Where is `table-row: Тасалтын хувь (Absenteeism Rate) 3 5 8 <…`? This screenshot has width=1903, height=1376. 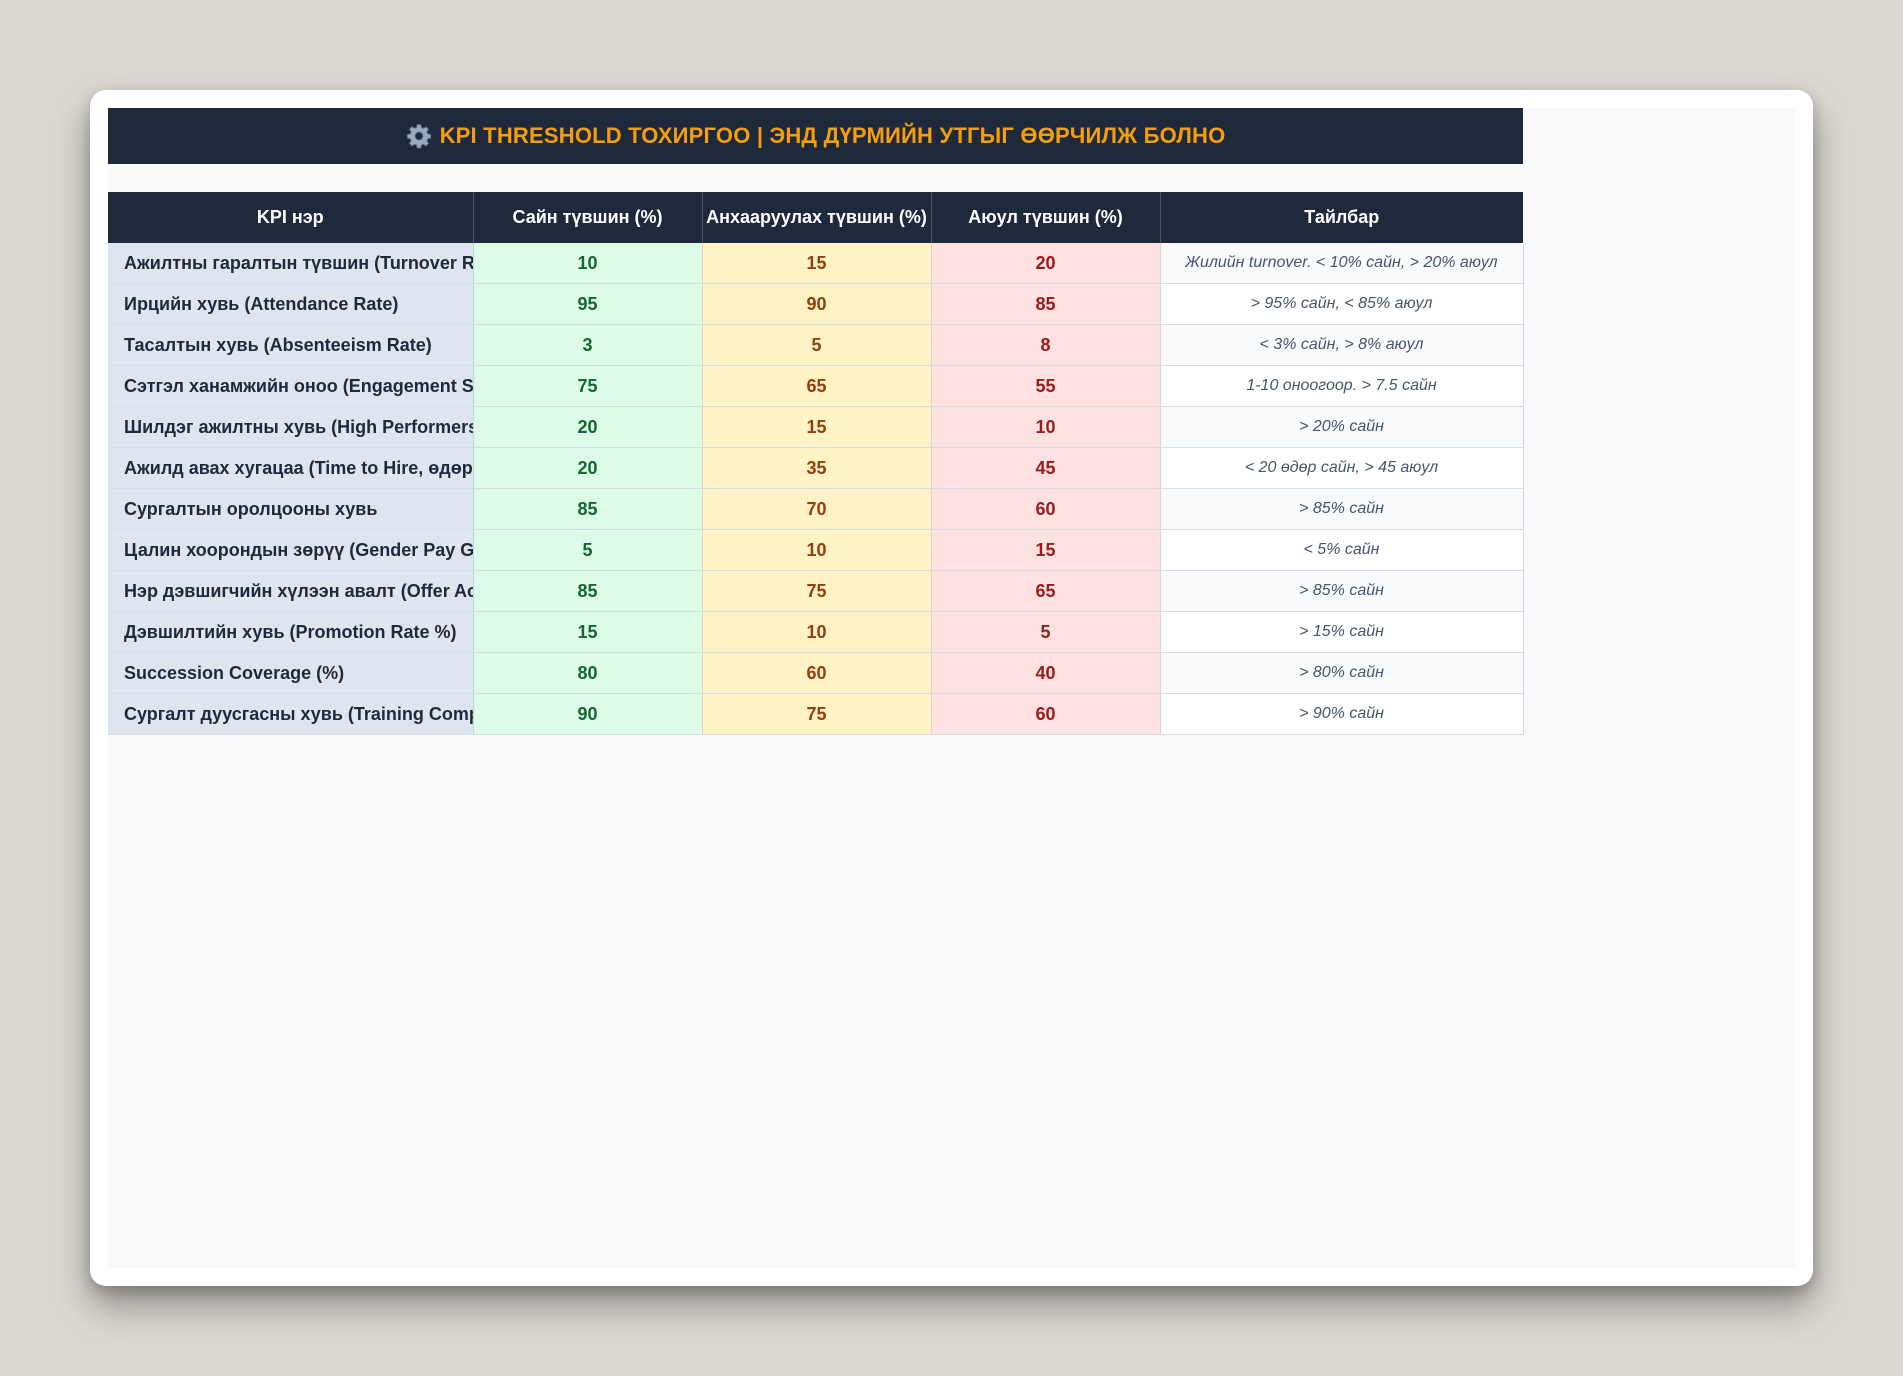
table-row: Тасалтын хувь (Absenteeism Rate) 3 5 8 <… is located at coordinates (816, 345).